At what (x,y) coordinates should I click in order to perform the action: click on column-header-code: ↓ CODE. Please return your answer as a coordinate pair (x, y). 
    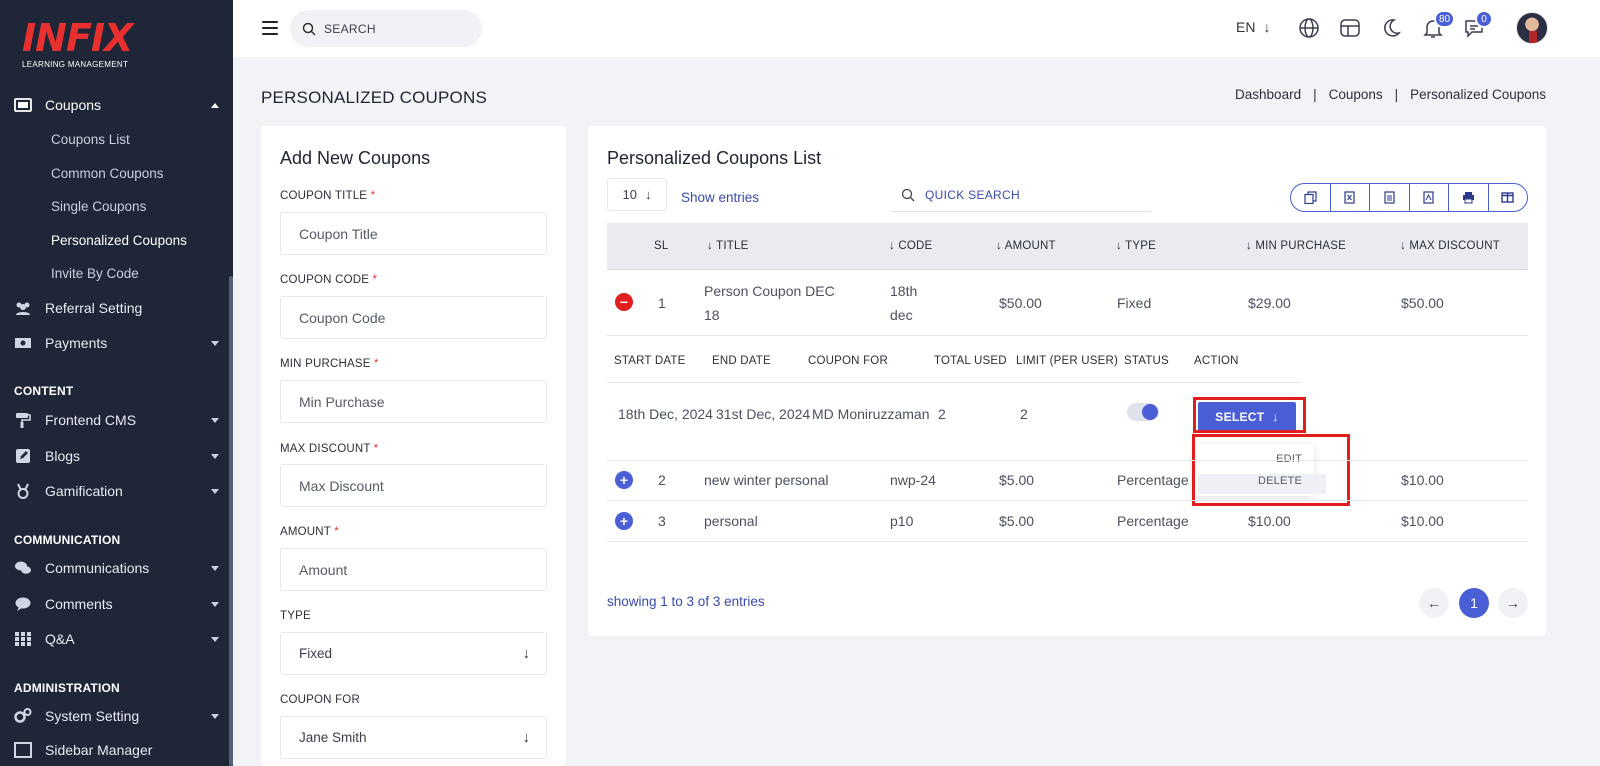
    Looking at the image, I should click on (911, 246).